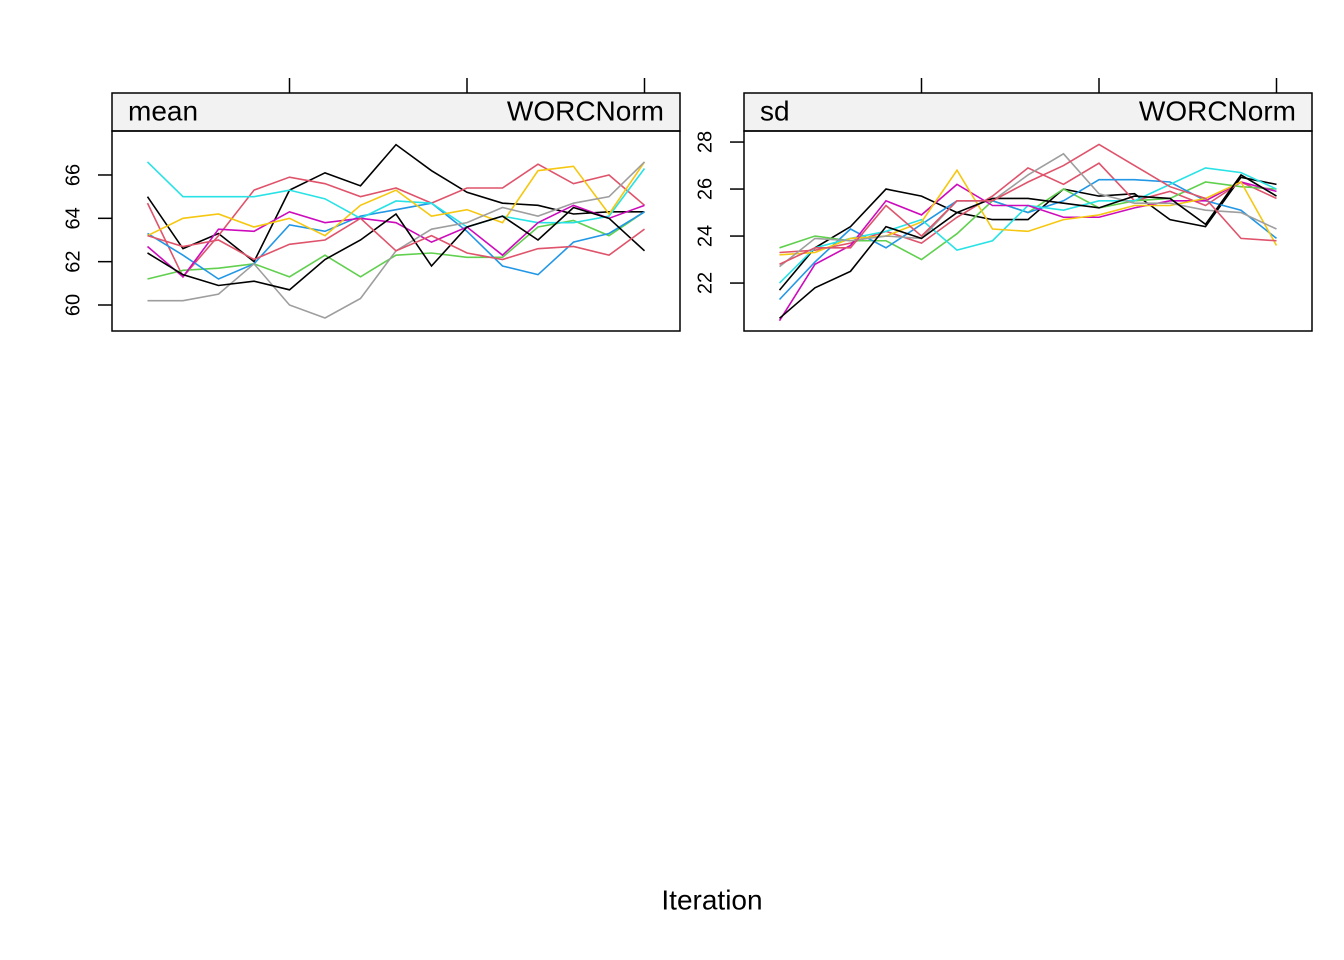 Image resolution: width=1344 pixels, height=960 pixels. What do you see at coordinates (775, 110) in the screenshot?
I see `panel-title: sd` at bounding box center [775, 110].